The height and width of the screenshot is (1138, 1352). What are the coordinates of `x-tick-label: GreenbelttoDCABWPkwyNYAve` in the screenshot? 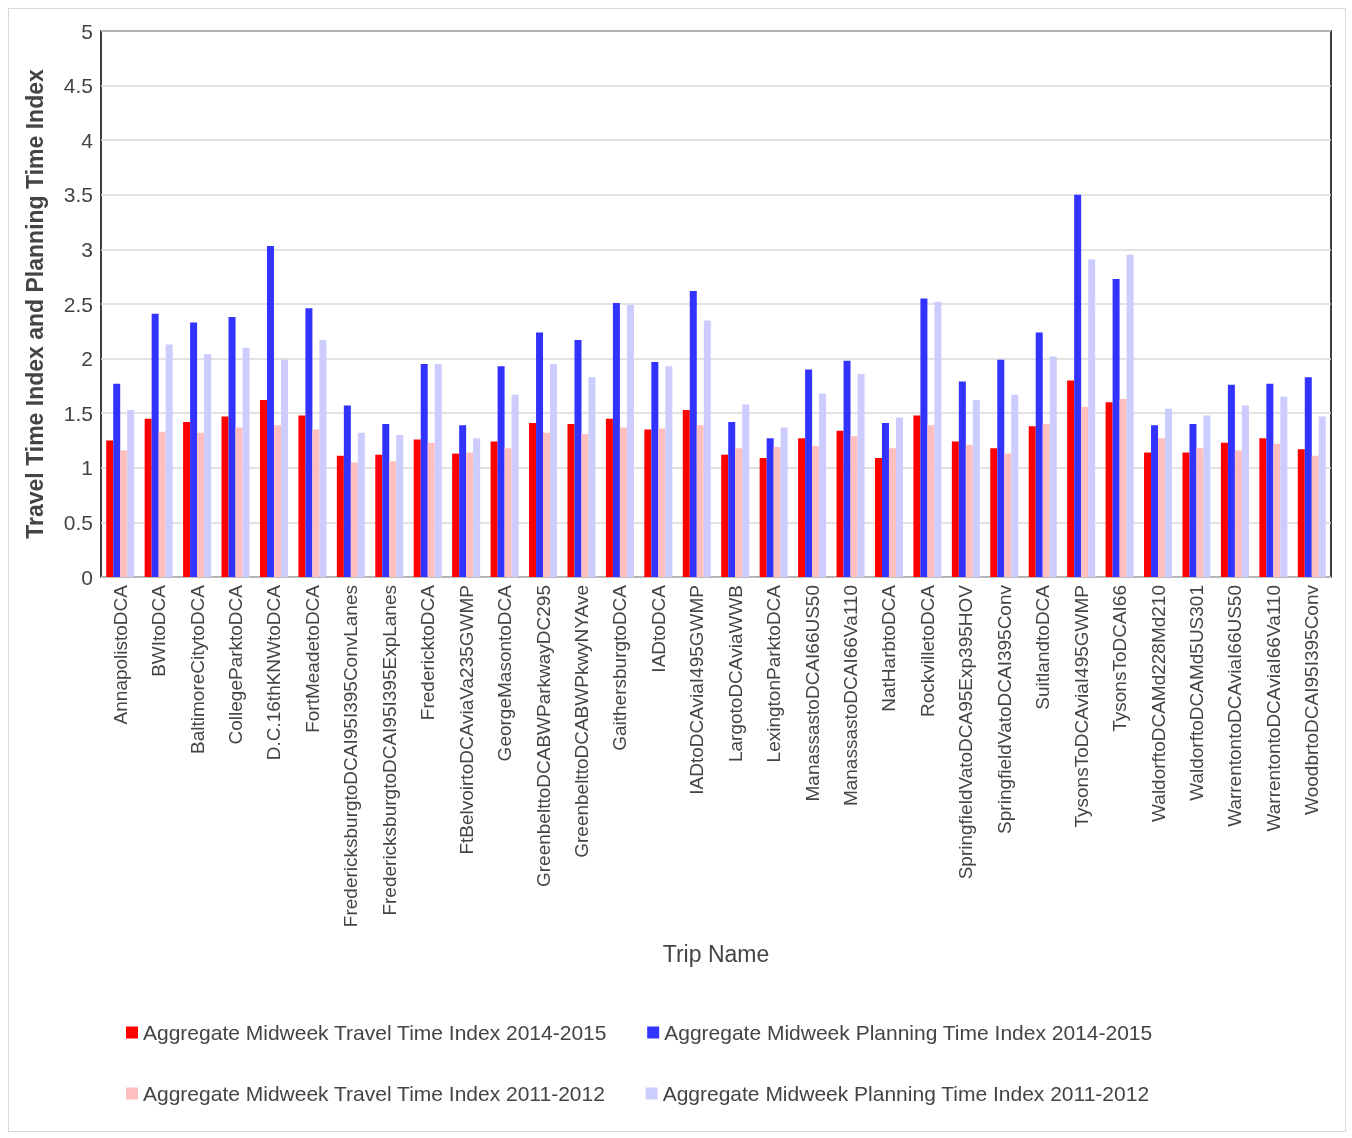 It's located at (581, 721).